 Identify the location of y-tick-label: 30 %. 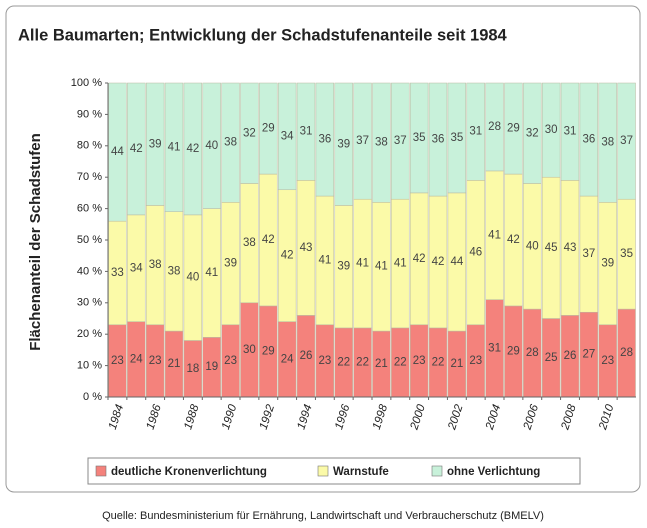
(89, 303).